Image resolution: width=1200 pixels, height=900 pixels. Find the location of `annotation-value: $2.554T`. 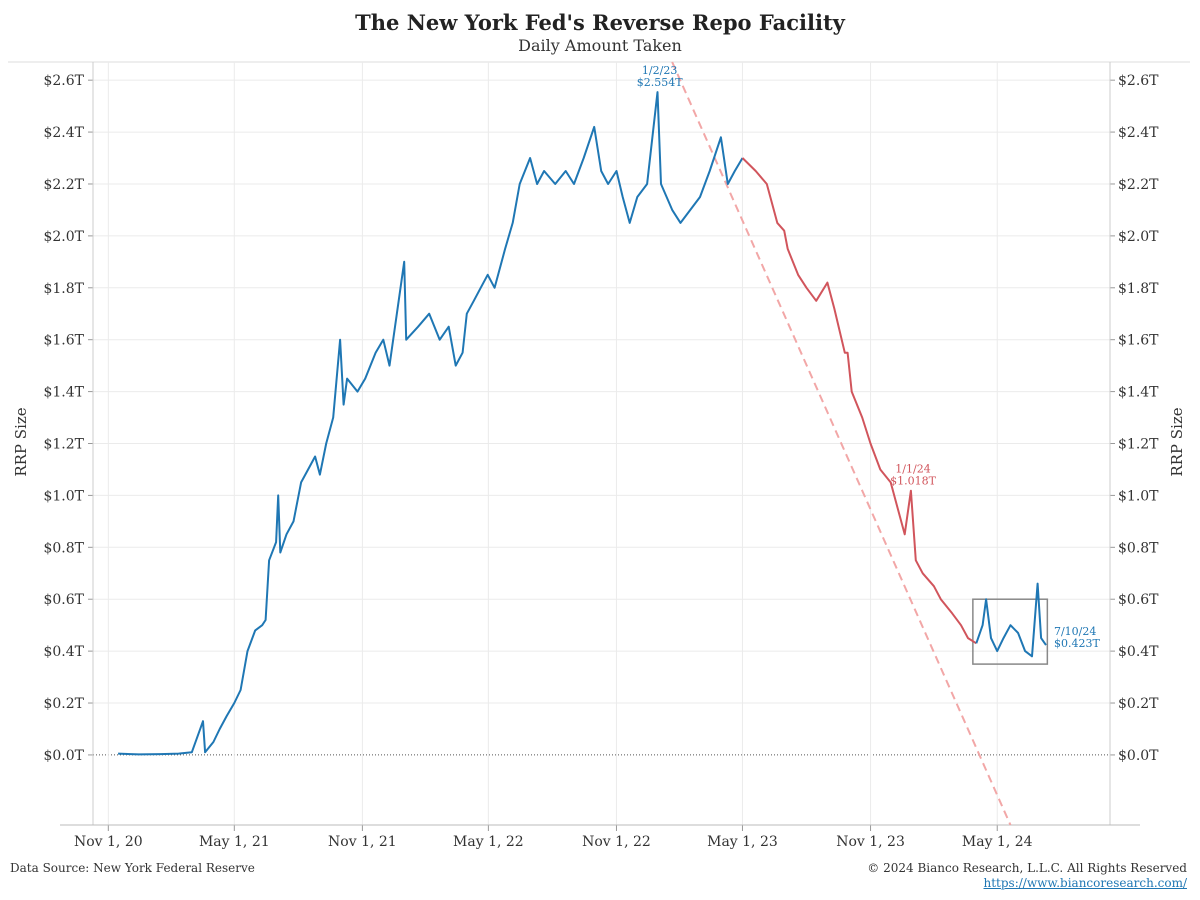

annotation-value: $2.554T is located at coordinates (660, 82).